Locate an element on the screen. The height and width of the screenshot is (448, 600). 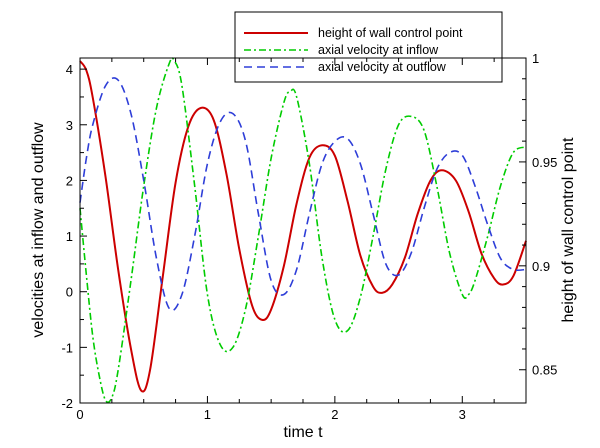
legend-label-outflow: axial velocity at outflow is located at coordinates (382, 67).